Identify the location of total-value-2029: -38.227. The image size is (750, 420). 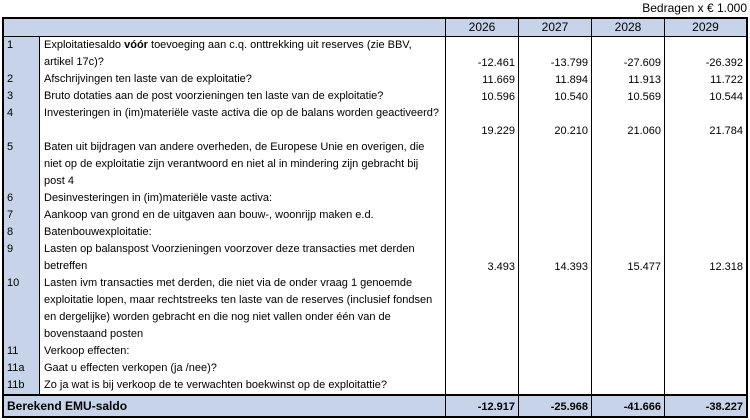
(724, 407).